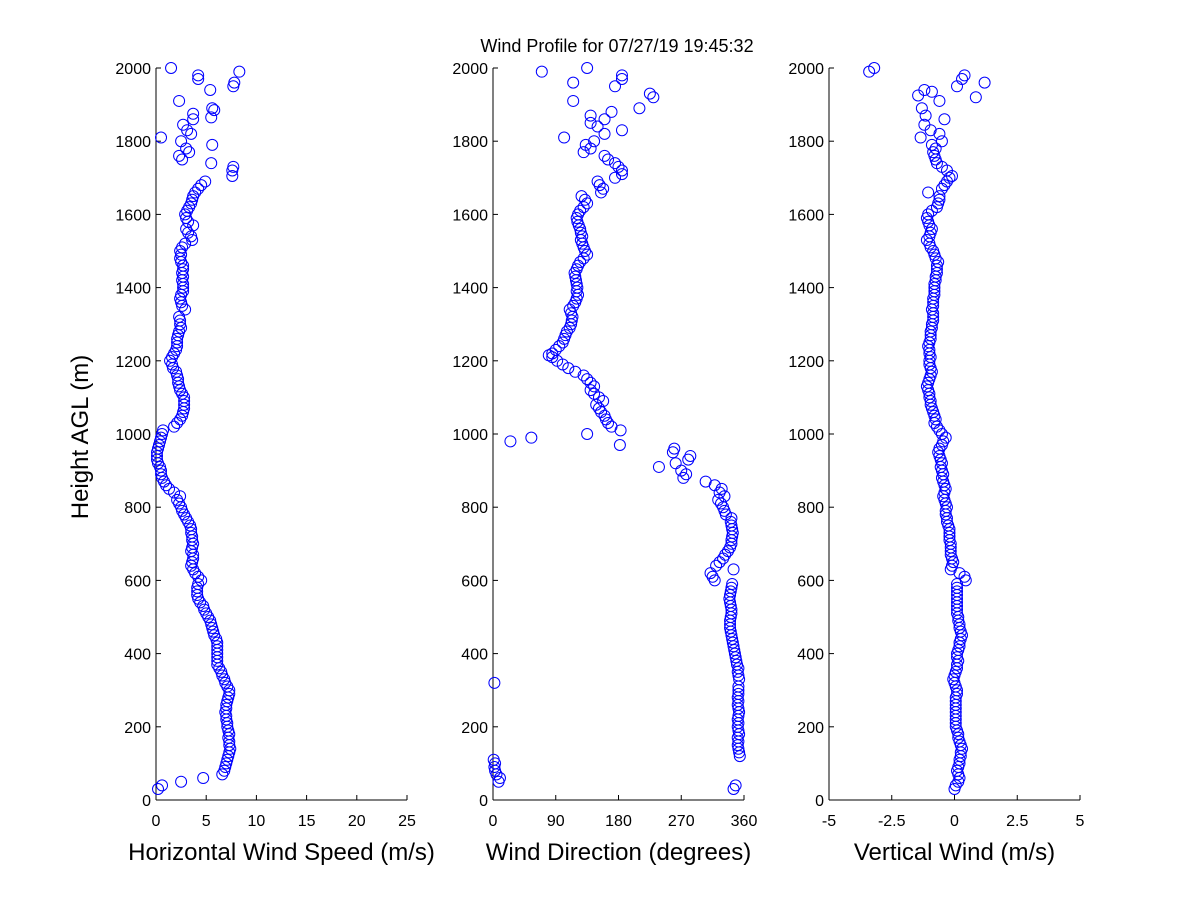 The image size is (1200, 900). Describe the element at coordinates (954, 852) in the screenshot. I see `x-axis-label: Vertical Wind (m/s)` at that location.